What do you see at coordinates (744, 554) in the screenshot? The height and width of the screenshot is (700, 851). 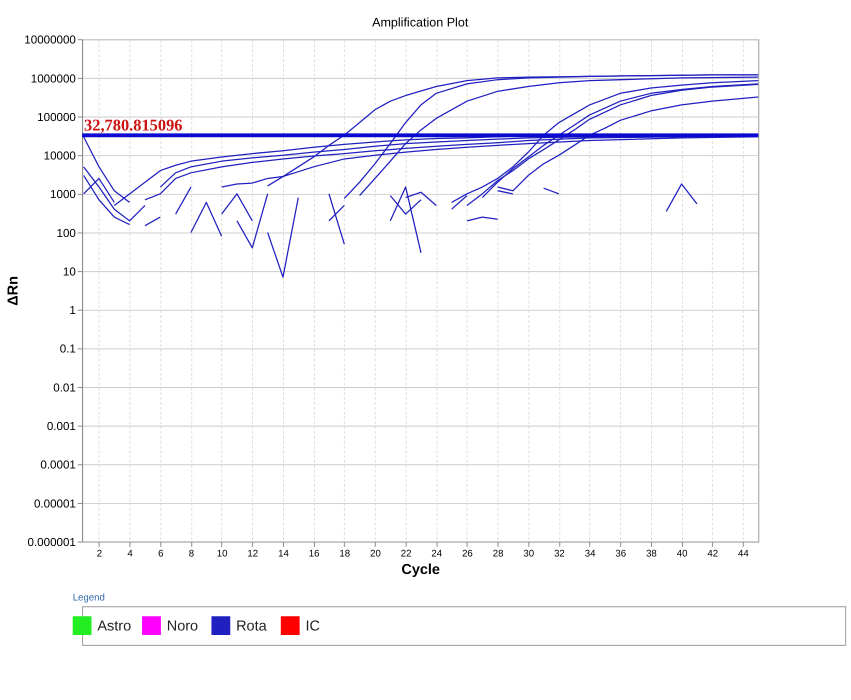 I see `x-tick-label: 44` at bounding box center [744, 554].